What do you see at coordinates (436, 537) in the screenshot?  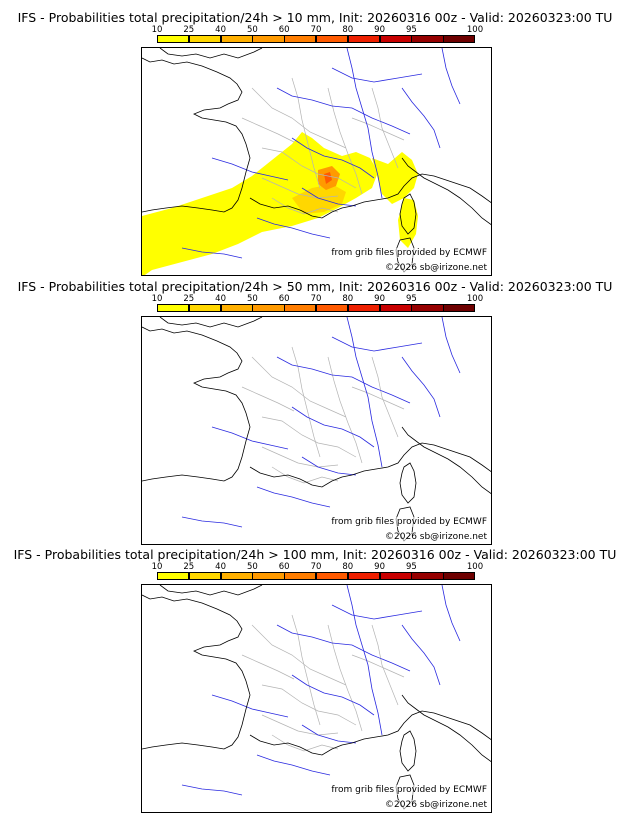 I see `copyright-credit: ©2026 sb@irizone.net` at bounding box center [436, 537].